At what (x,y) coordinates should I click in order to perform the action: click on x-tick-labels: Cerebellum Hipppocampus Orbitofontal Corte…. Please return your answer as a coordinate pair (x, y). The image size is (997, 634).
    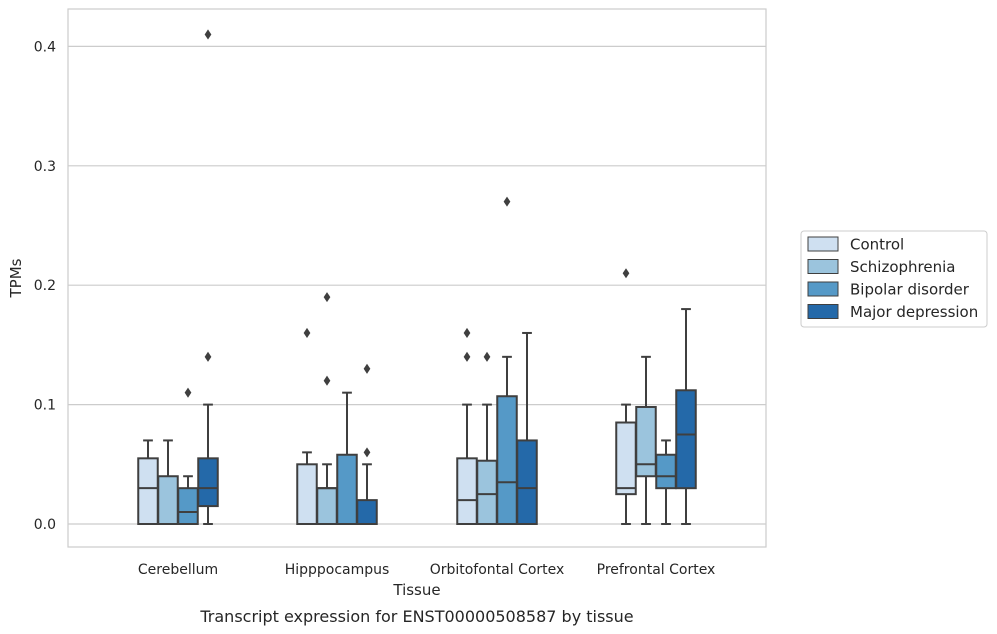
    Looking at the image, I should click on (426, 570).